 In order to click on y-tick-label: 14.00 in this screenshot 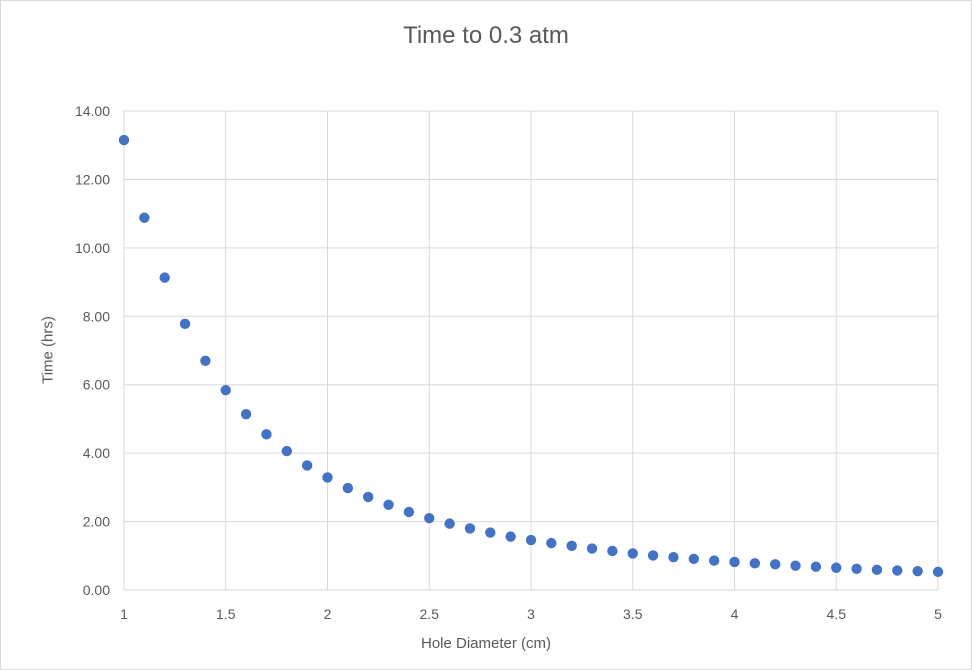, I will do `click(92, 111)`.